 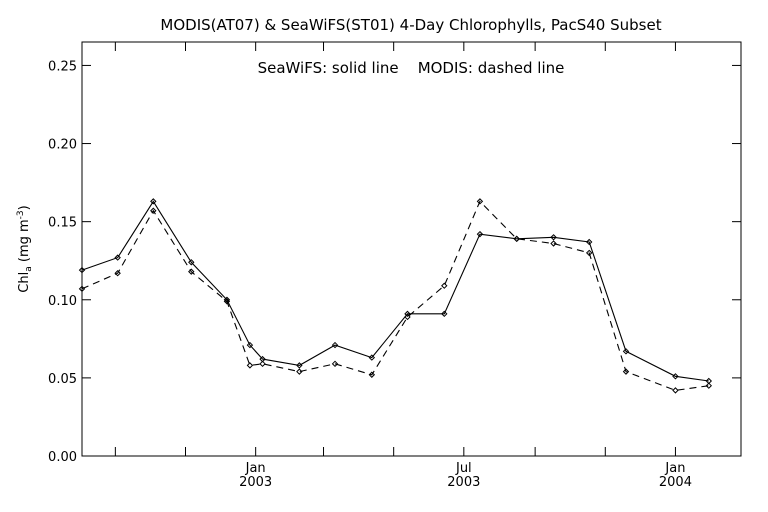 I want to click on y-axis-label-close: ), so click(x=24, y=207).